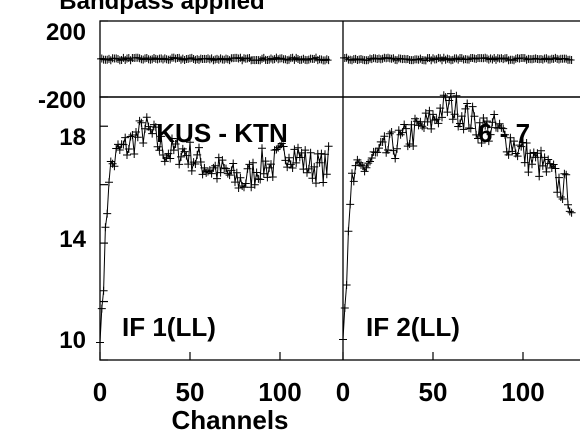 The height and width of the screenshot is (440, 580). I want to click on amplitude-tick-label-10: 10, so click(72, 340).